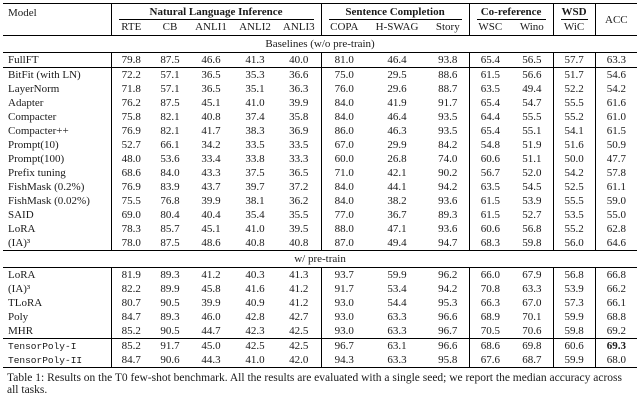 The image size is (640, 403). What do you see at coordinates (532, 173) in the screenshot?
I see `score-cell: 52.0` at bounding box center [532, 173].